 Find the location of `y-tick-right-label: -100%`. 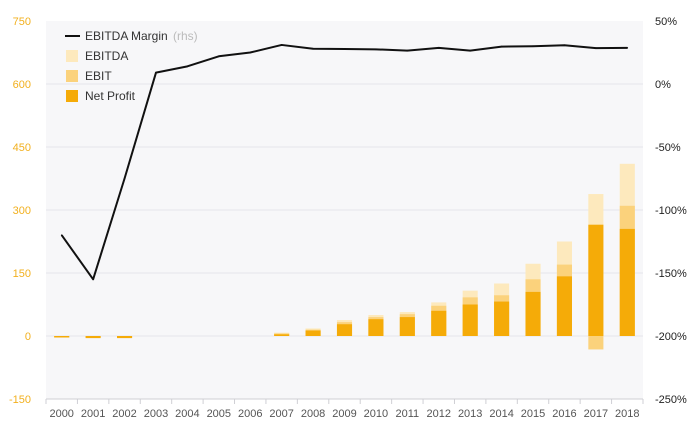

y-tick-right-label: -100% is located at coordinates (671, 211).